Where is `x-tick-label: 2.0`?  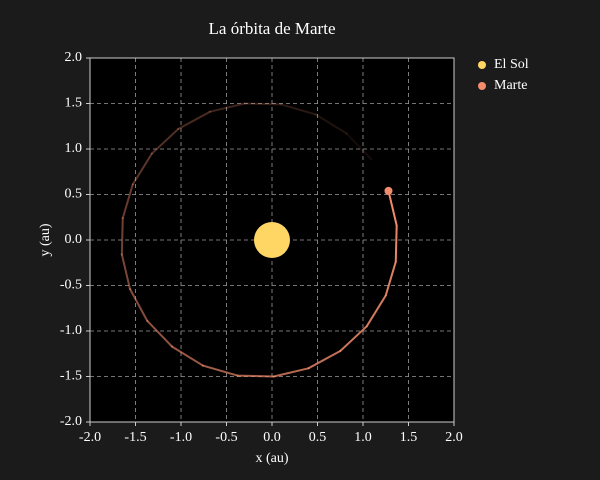
x-tick-label: 2.0 is located at coordinates (454, 437).